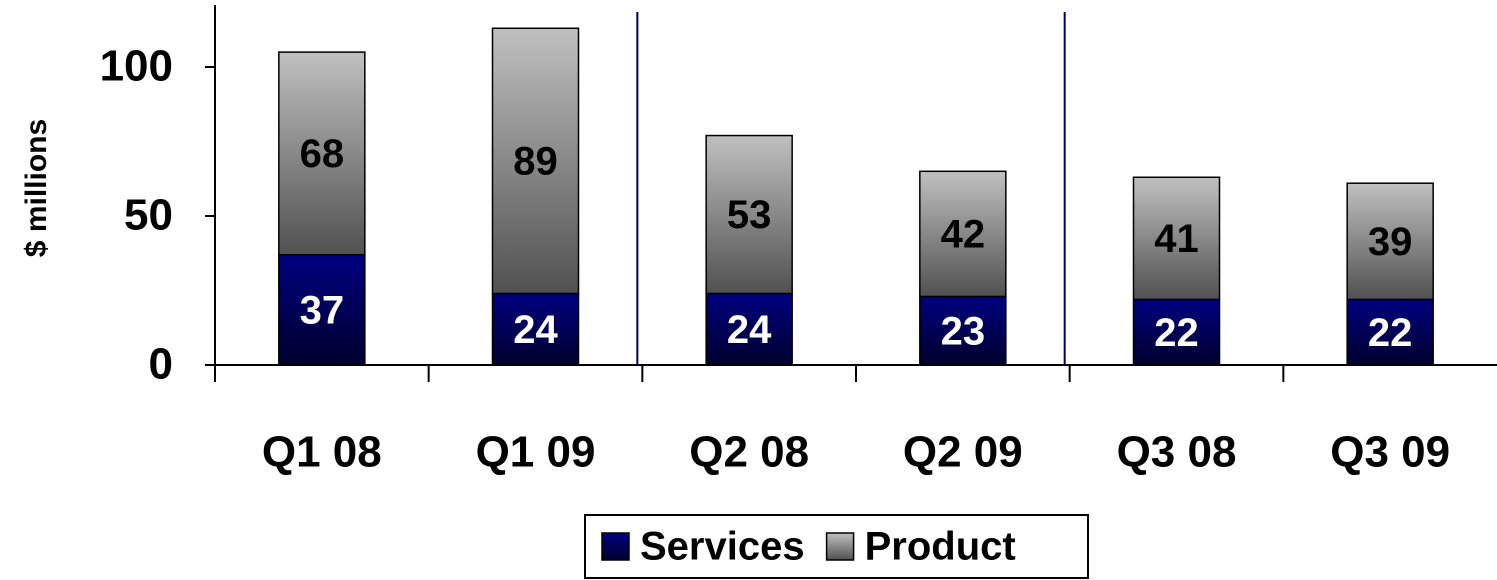 The width and height of the screenshot is (1497, 580). I want to click on y-tick-label: 50, so click(148, 215).